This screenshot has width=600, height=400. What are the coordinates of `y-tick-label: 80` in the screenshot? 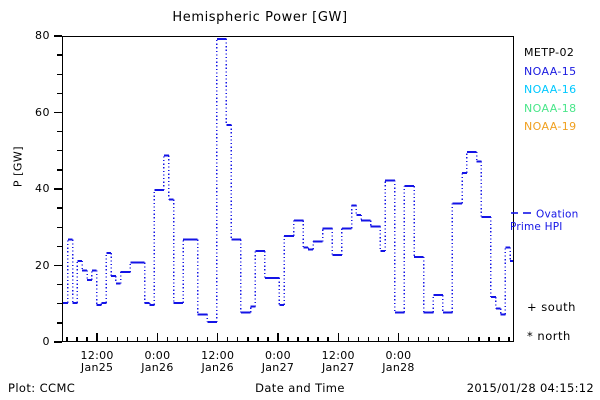 It's located at (42, 35).